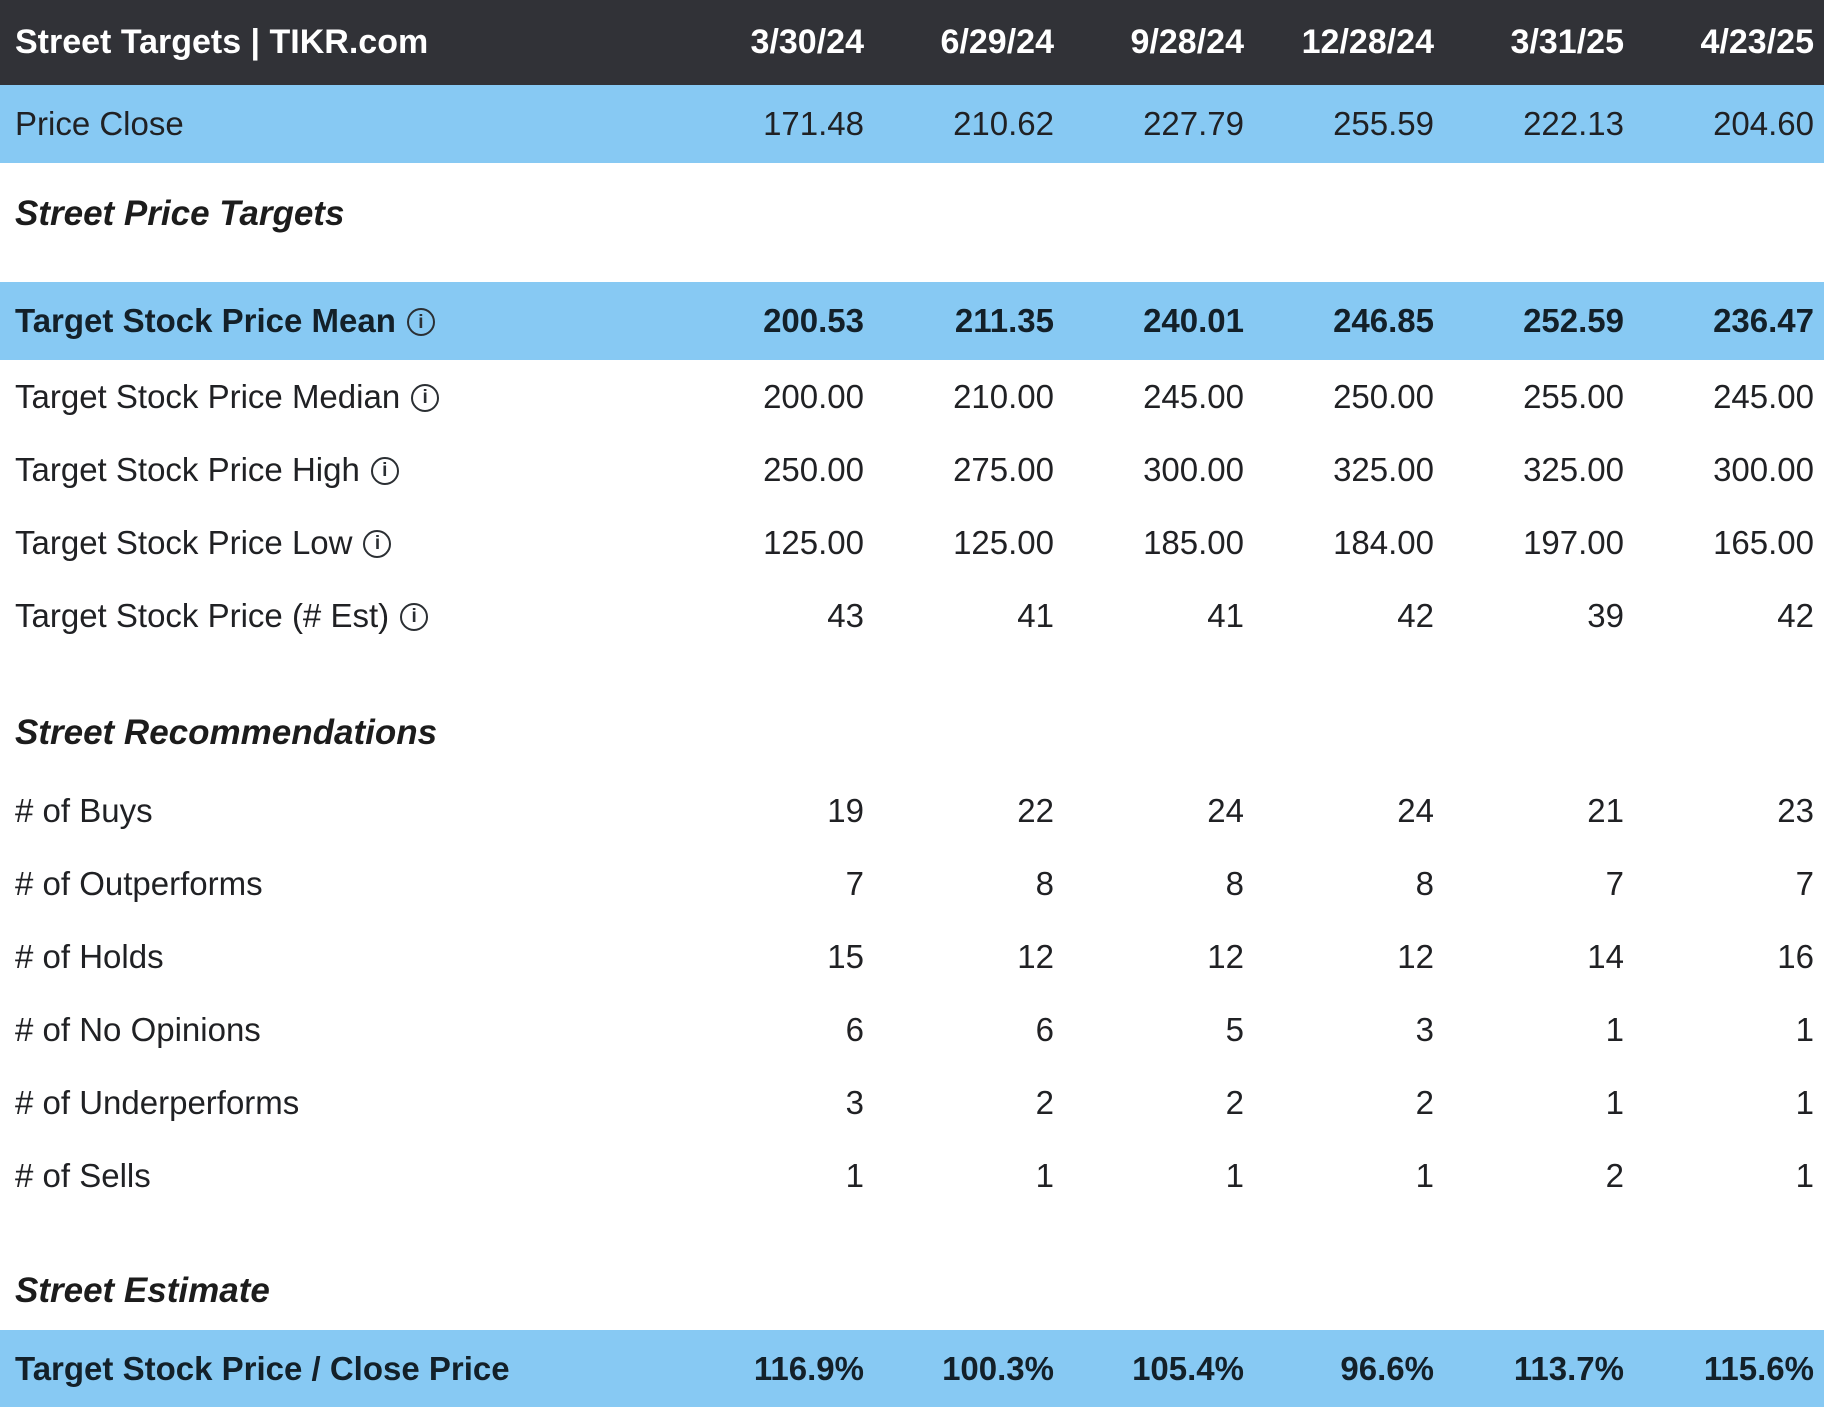 The width and height of the screenshot is (1824, 1407). What do you see at coordinates (912, 883) in the screenshot?
I see `table-row-outperforms: # of Outperforms 7 8 8 8 7 7` at bounding box center [912, 883].